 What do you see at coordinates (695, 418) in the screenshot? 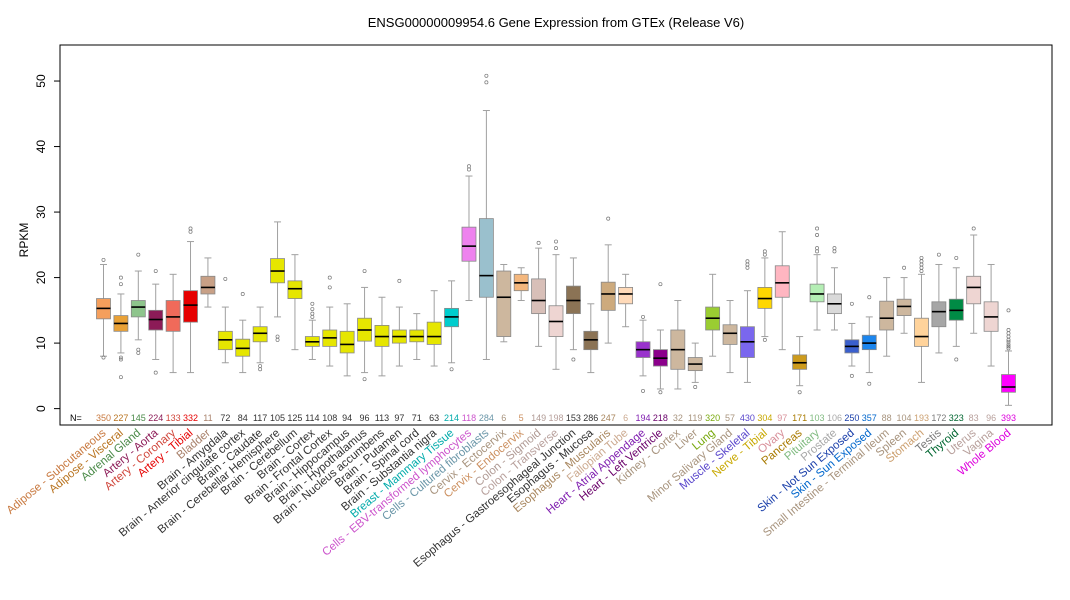
I see `sample-count: 119` at bounding box center [695, 418].